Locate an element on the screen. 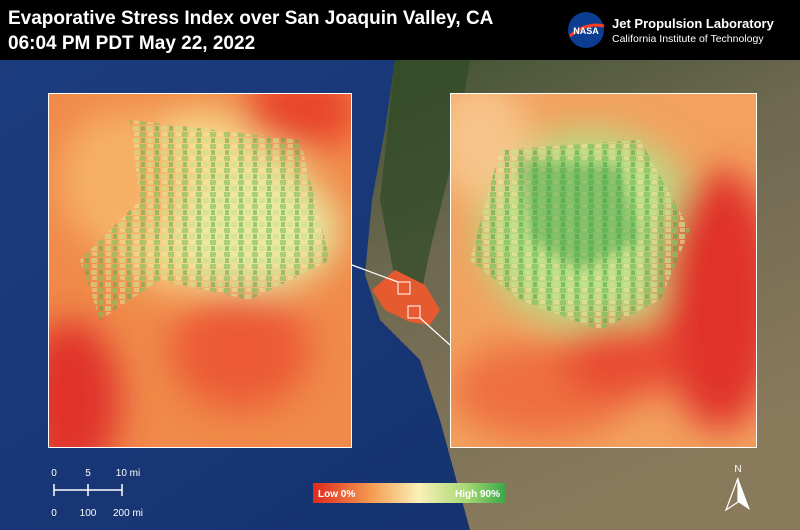 This screenshot has width=800, height=530. inset-box-right is located at coordinates (414, 312).